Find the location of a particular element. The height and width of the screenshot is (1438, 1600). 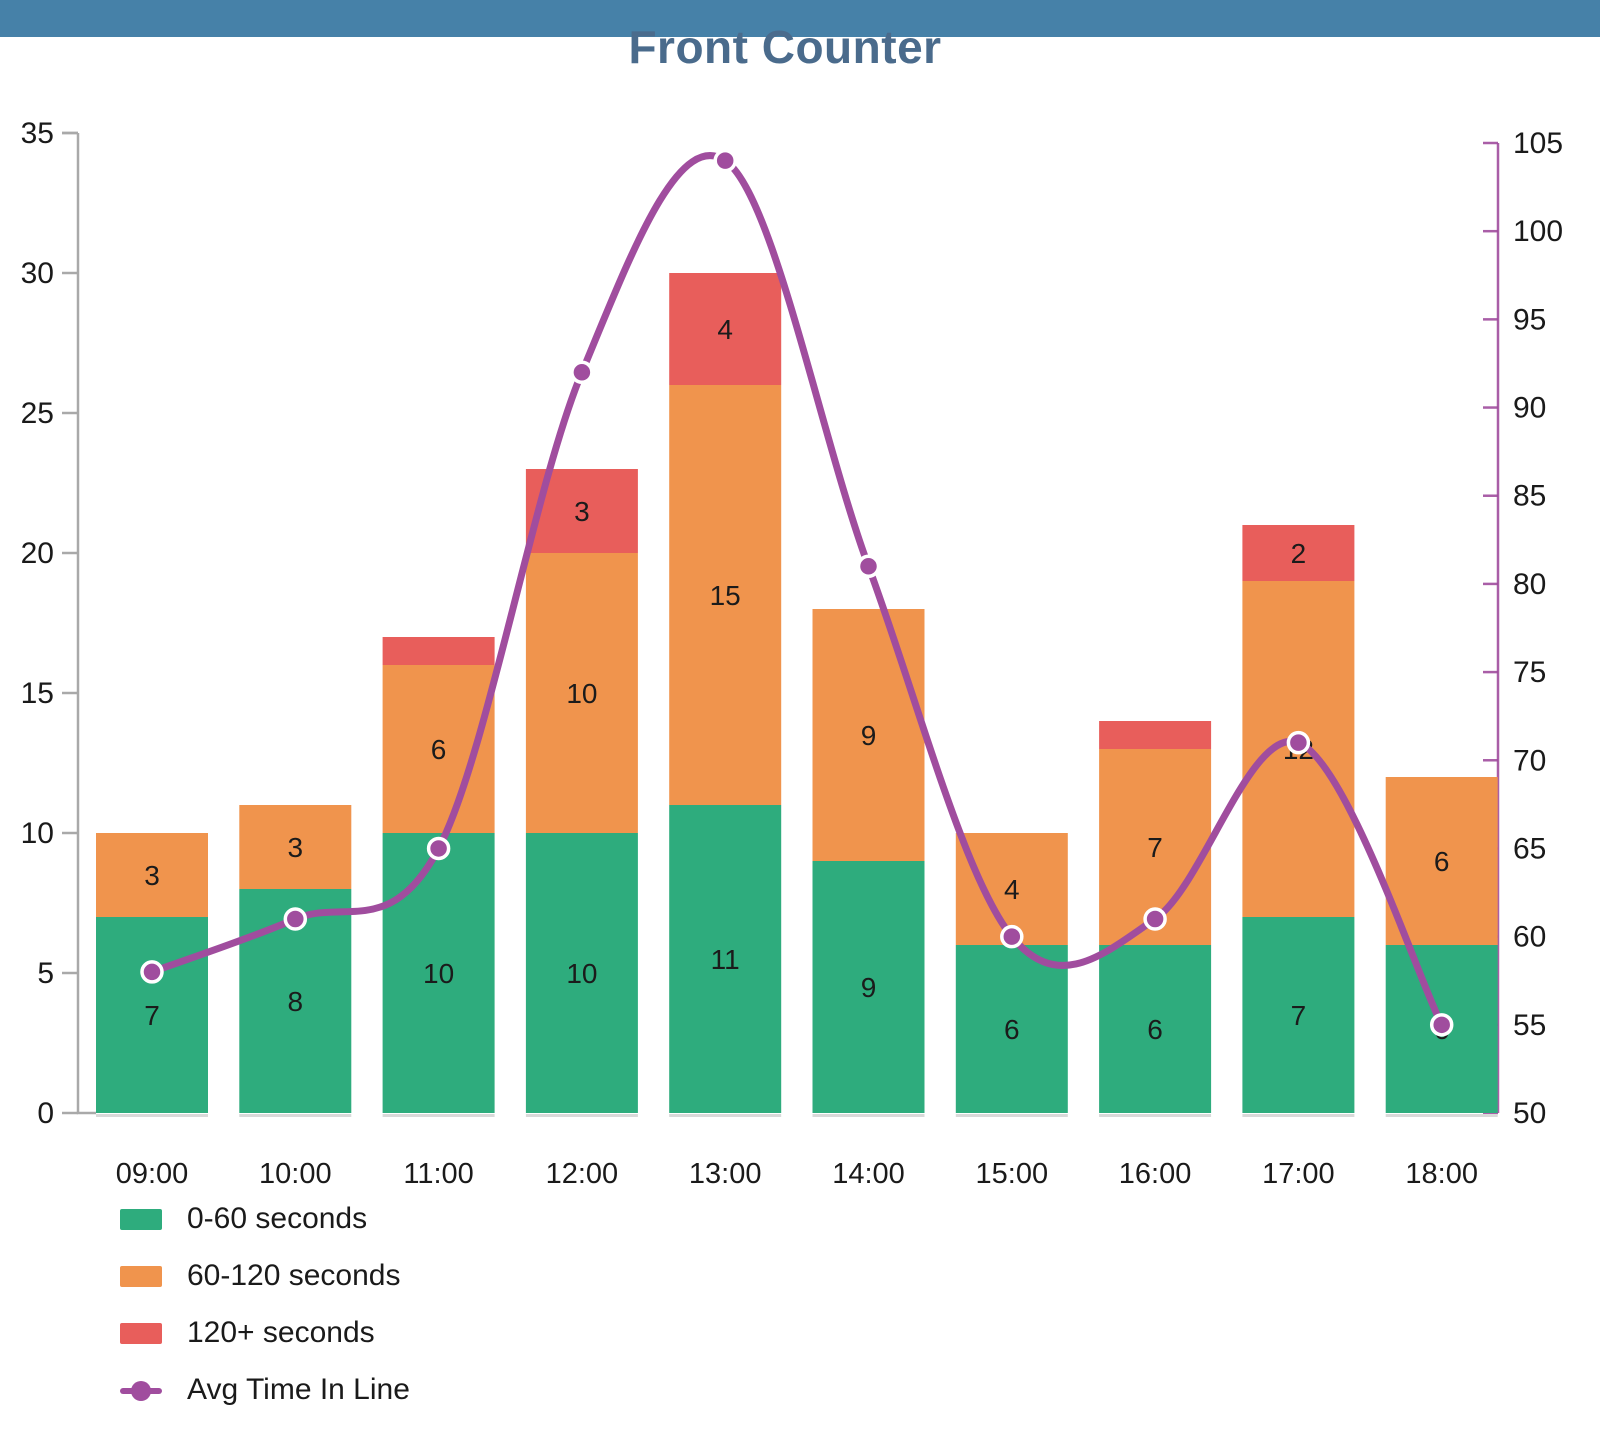

bar-segment-10:00-60-120-seconds is located at coordinates (295, 847).